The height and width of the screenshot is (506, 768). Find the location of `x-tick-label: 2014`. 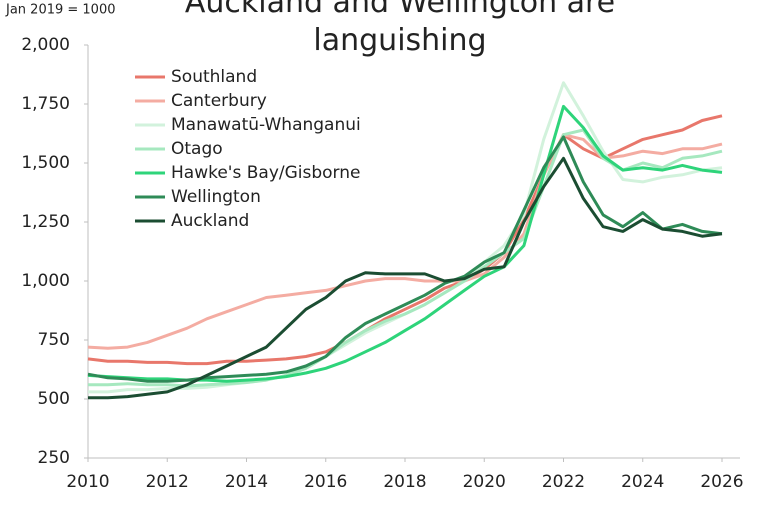

x-tick-label: 2014 is located at coordinates (246, 482).